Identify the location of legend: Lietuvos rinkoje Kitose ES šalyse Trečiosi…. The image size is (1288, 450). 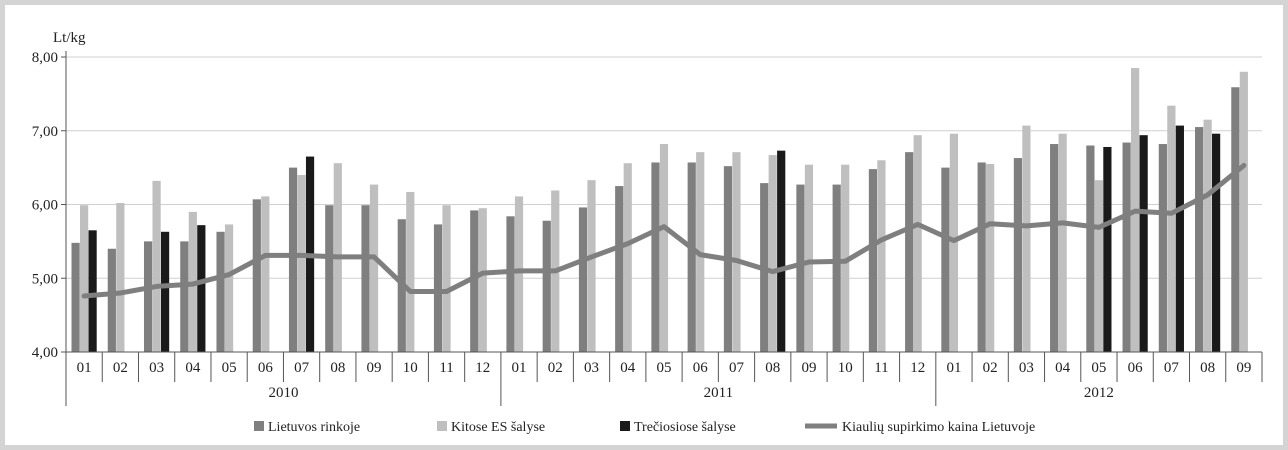
(644, 427).